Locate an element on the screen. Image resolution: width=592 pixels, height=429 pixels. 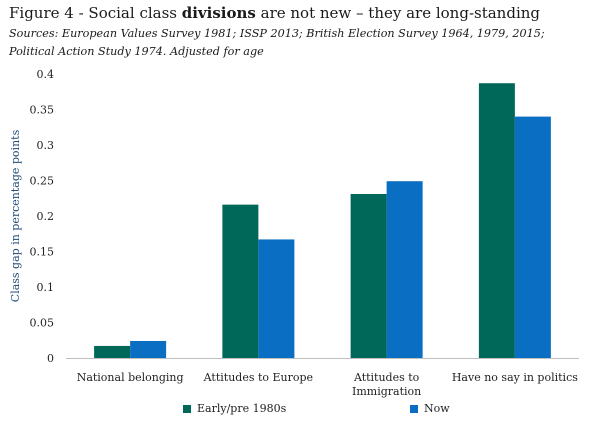
legend-label: Now is located at coordinates (437, 408).